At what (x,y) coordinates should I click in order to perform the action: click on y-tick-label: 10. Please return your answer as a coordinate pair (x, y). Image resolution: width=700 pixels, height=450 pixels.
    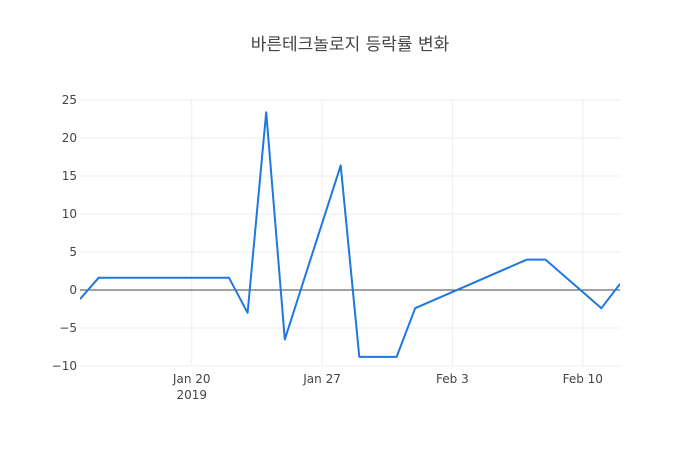
    Looking at the image, I should click on (69, 214).